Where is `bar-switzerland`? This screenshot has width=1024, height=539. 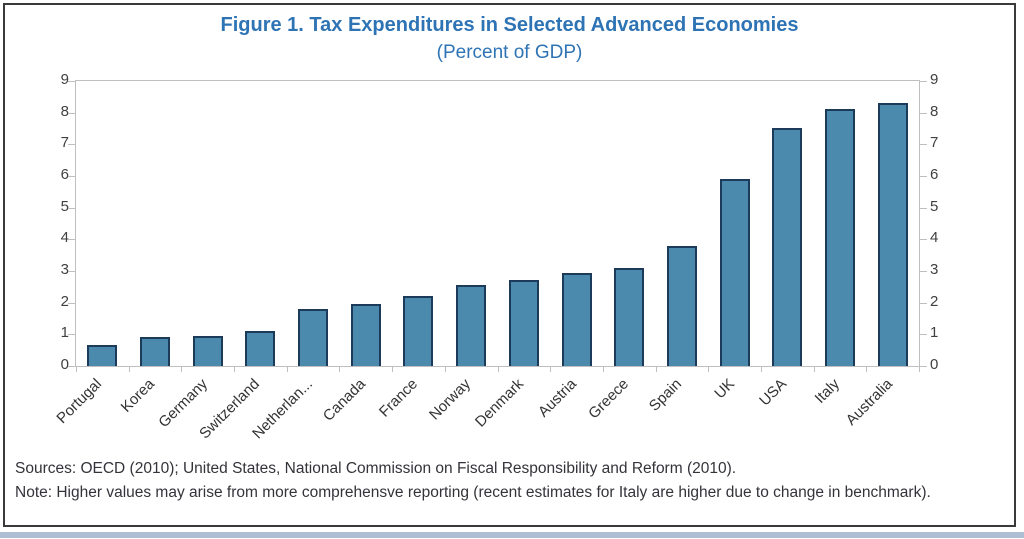 bar-switzerland is located at coordinates (260, 348).